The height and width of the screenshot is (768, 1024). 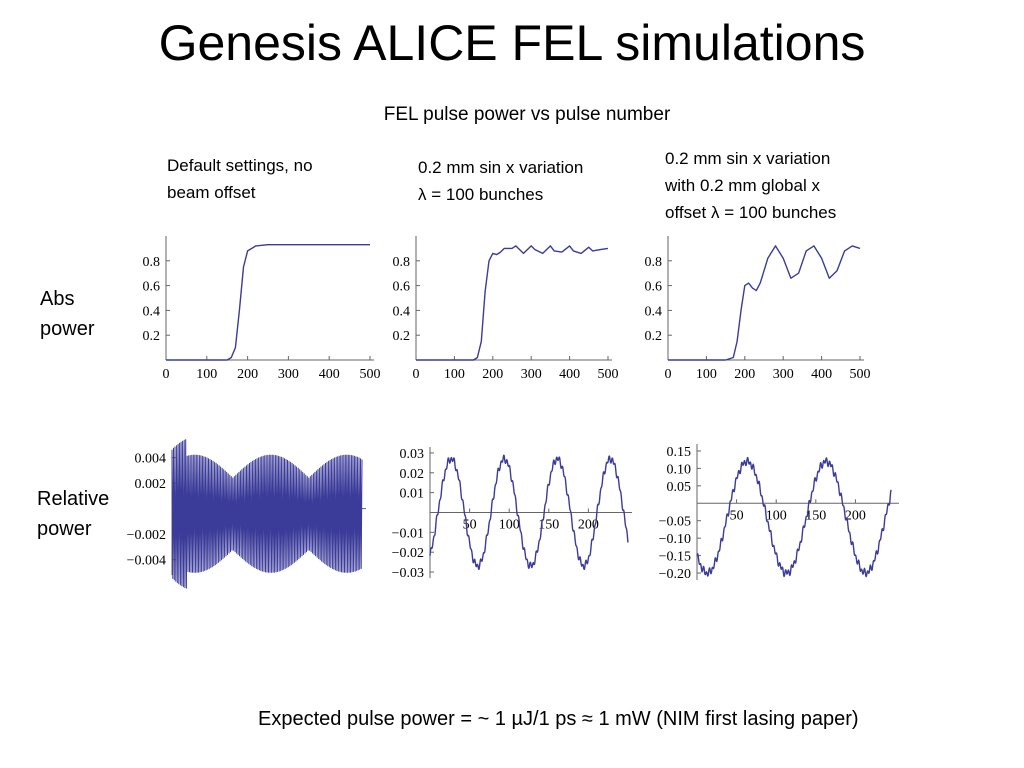 I want to click on slide-title: Genesis ALICE FEL simulations, so click(x=512, y=43).